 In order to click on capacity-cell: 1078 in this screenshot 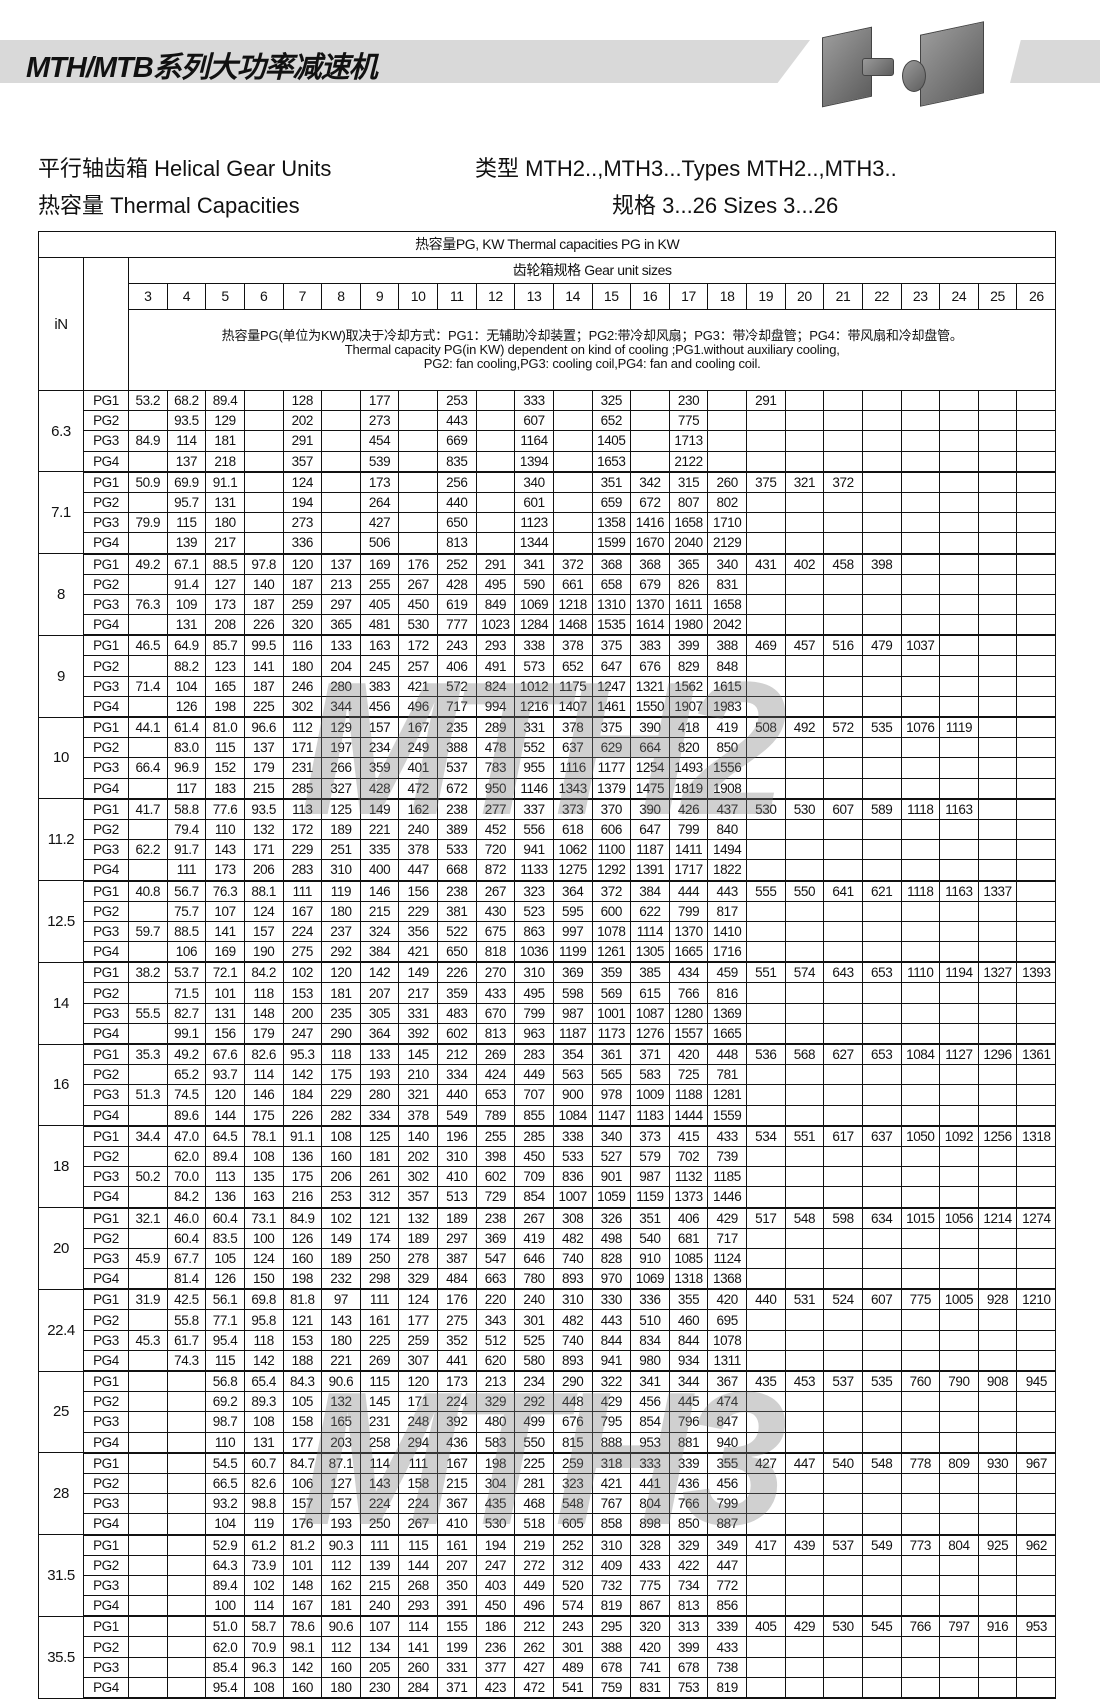, I will do `click(611, 931)`.